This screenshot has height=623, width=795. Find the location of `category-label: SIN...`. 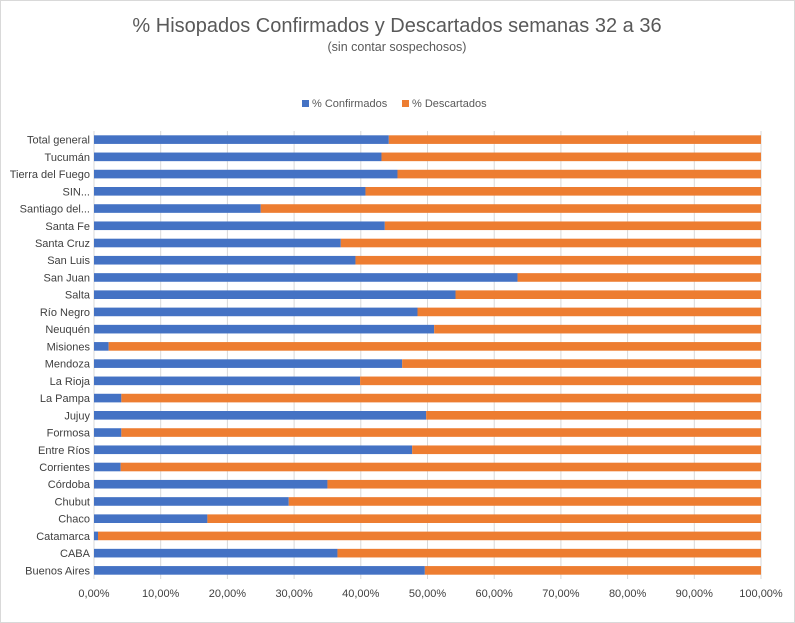

category-label: SIN... is located at coordinates (76, 192).